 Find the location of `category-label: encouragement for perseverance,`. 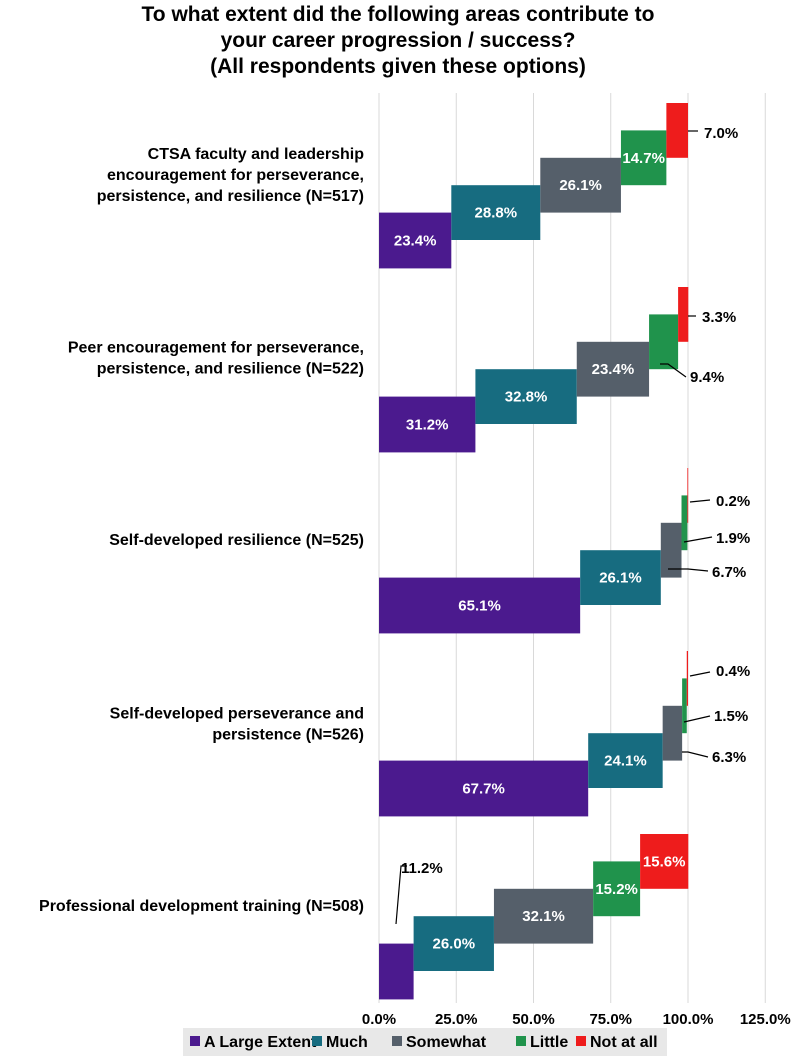

category-label: encouragement for perseverance, is located at coordinates (235, 175).